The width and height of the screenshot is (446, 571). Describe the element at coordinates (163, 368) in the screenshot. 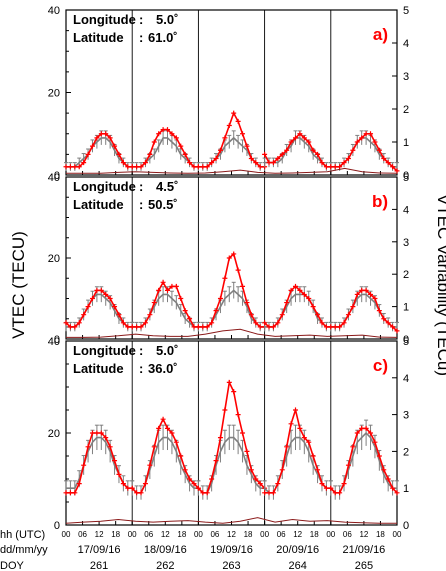

I see `latitude-value: 36.0˚` at that location.